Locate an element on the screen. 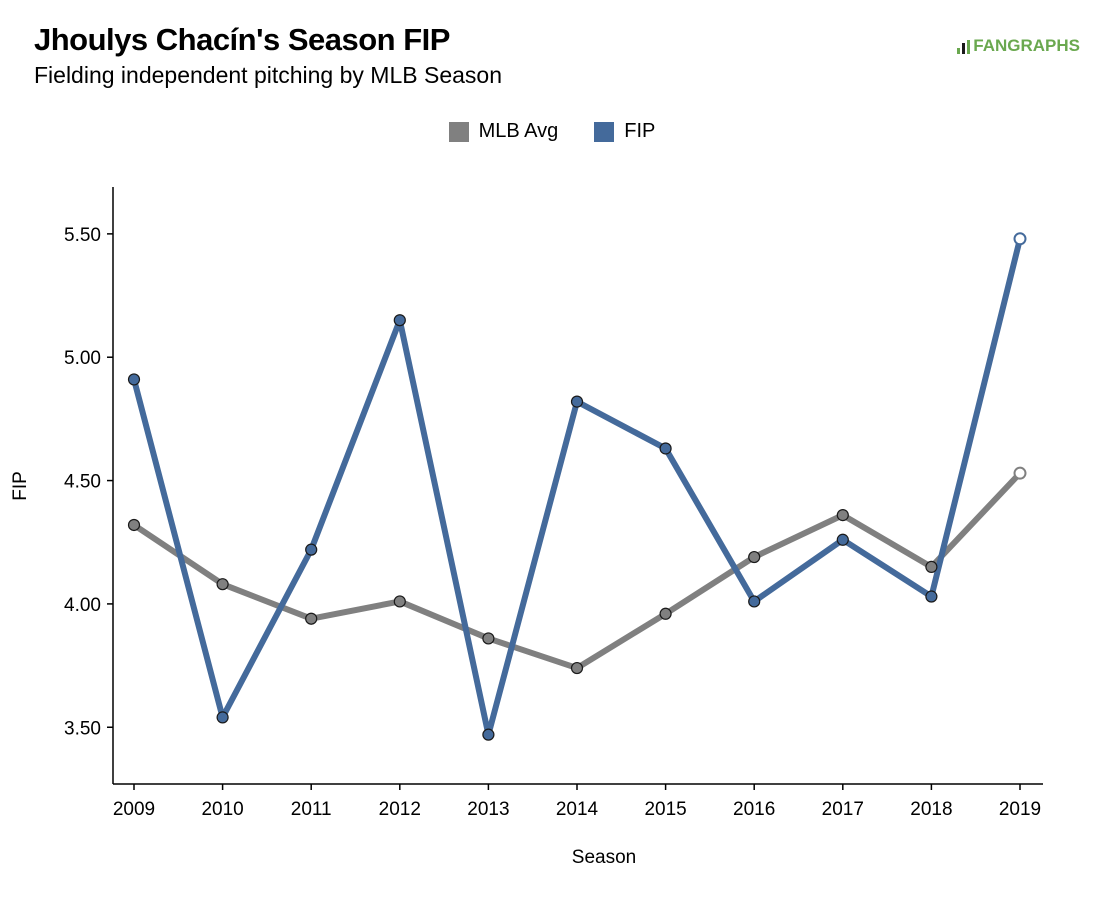  y-tick-label: 4.00 is located at coordinates (82, 605).